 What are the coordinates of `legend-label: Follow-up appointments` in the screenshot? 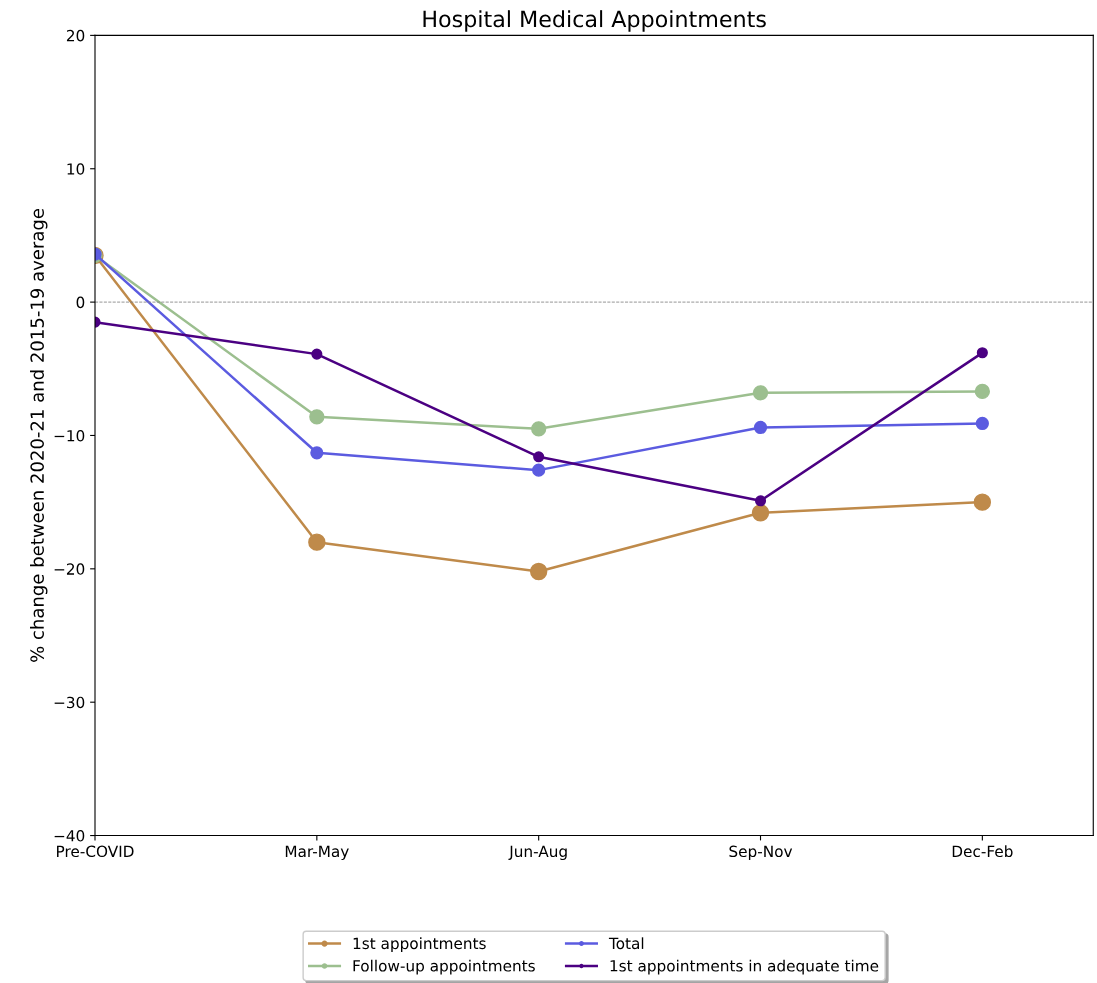 It's located at (444, 967).